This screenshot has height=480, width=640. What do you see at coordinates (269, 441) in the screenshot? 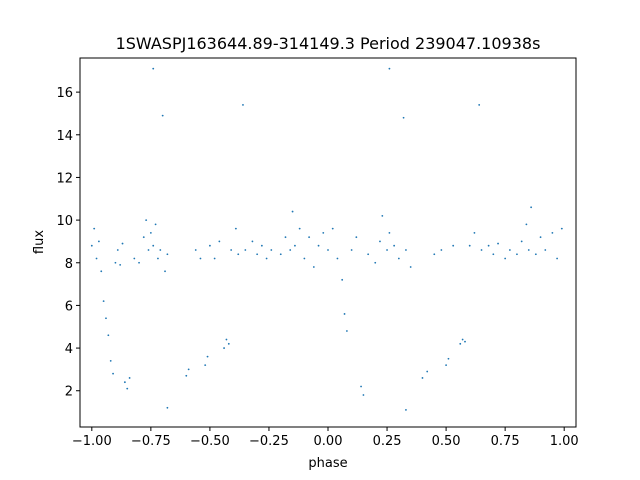
I see `x-tick-label: −0.25` at bounding box center [269, 441].